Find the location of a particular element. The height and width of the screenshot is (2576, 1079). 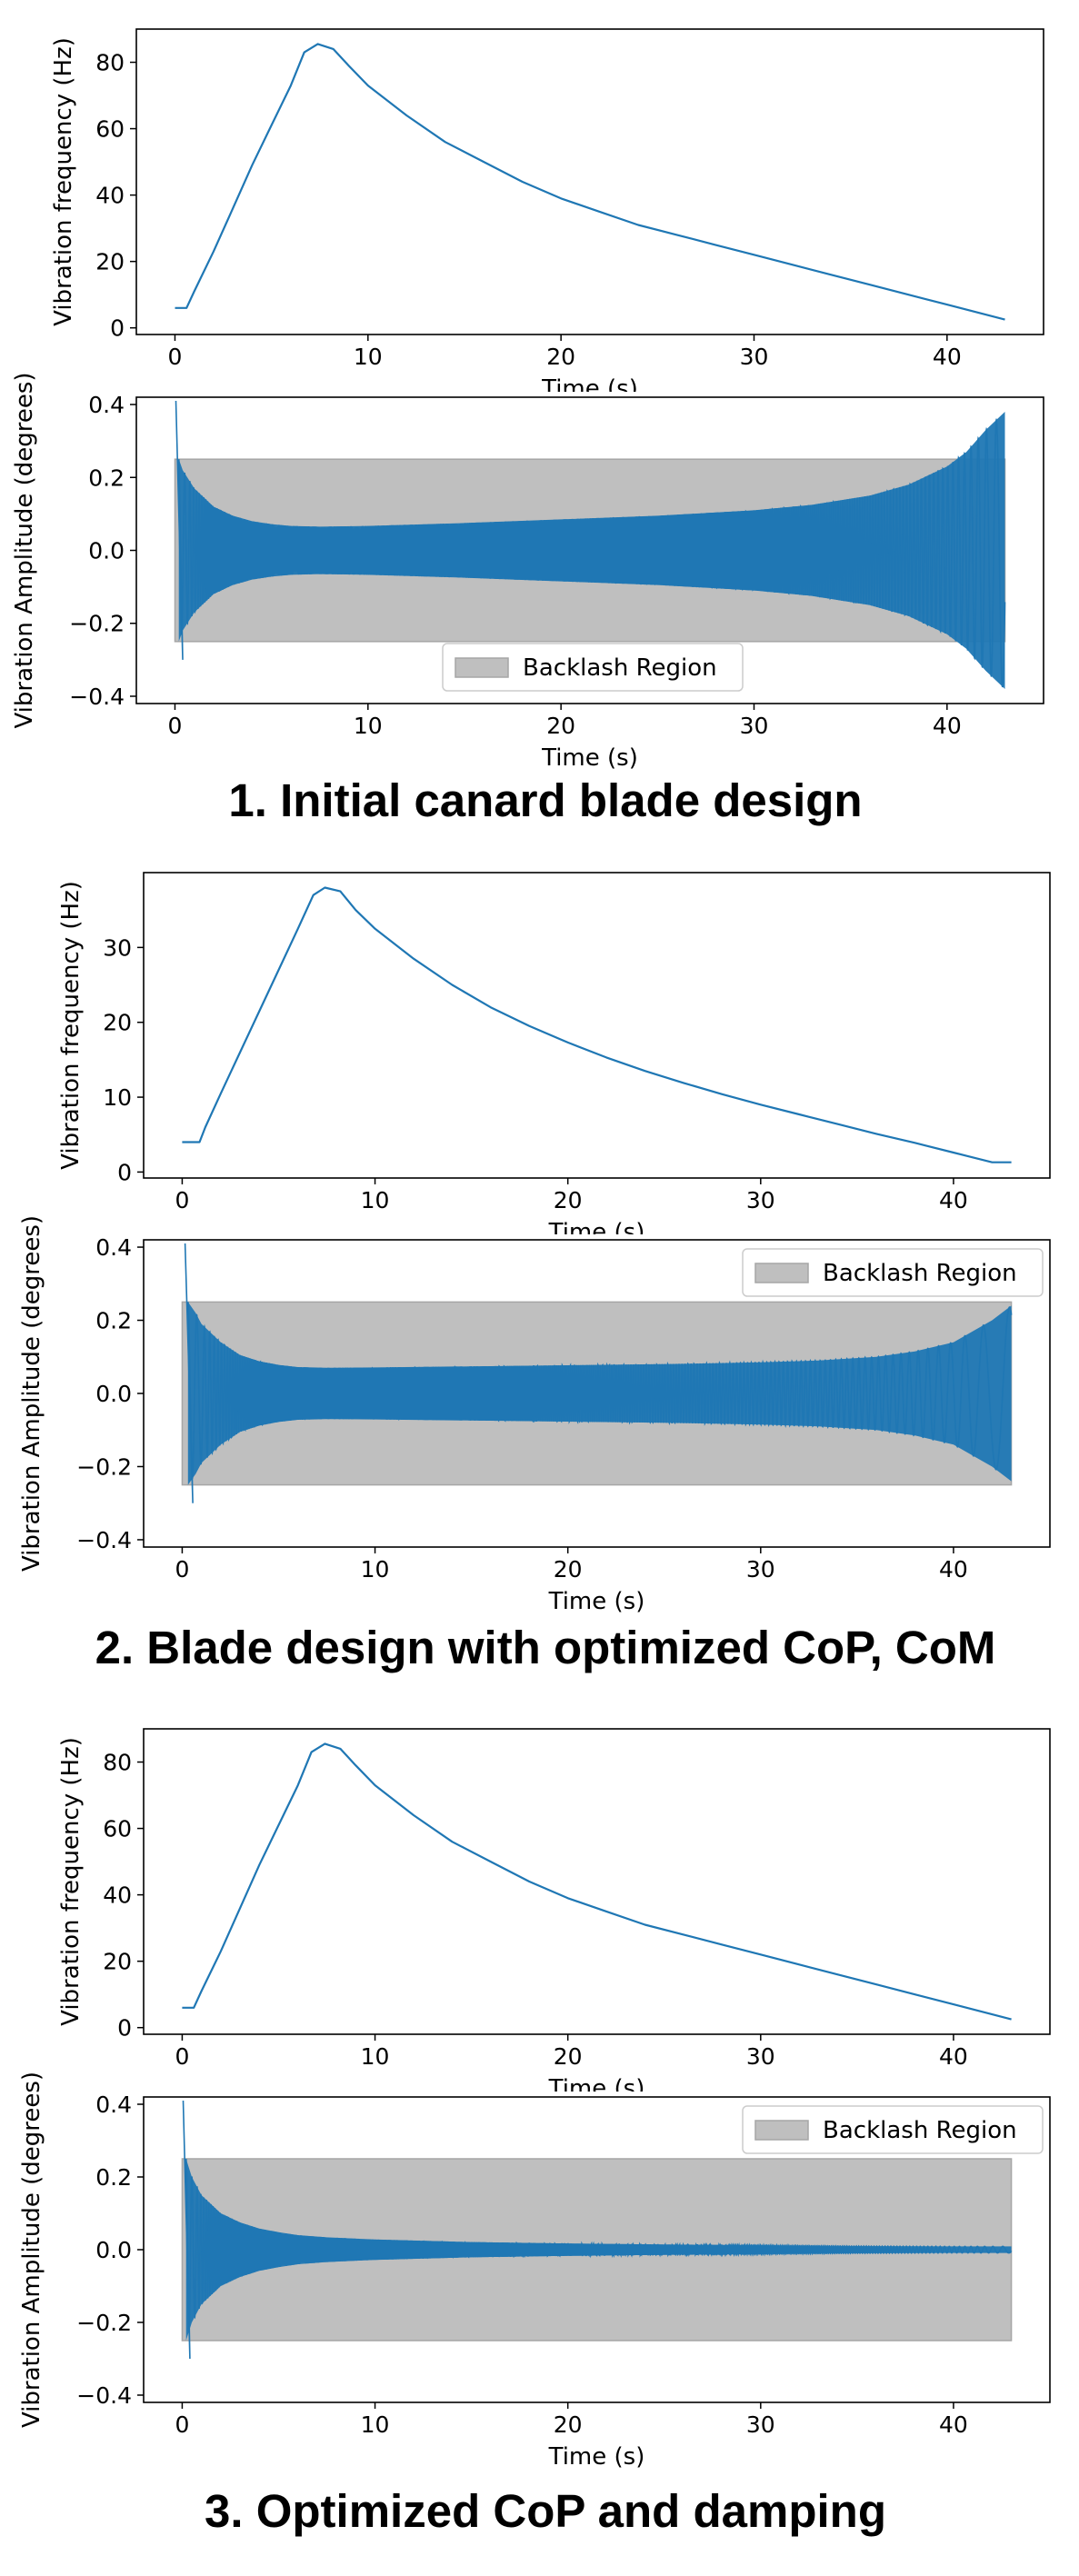

y-tick-label: 30 is located at coordinates (117, 947).